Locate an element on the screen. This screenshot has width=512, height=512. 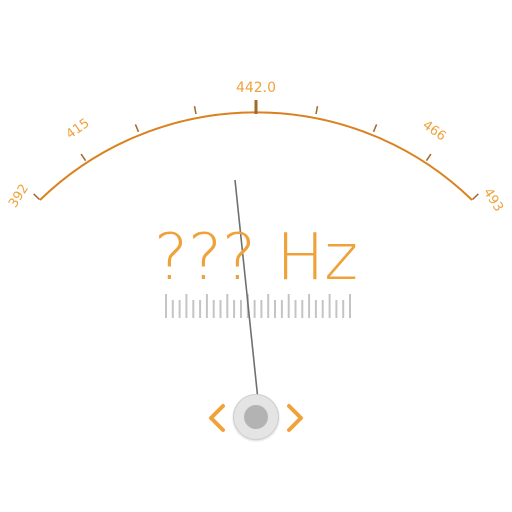
scale-label-493: 493 is located at coordinates (493, 200).